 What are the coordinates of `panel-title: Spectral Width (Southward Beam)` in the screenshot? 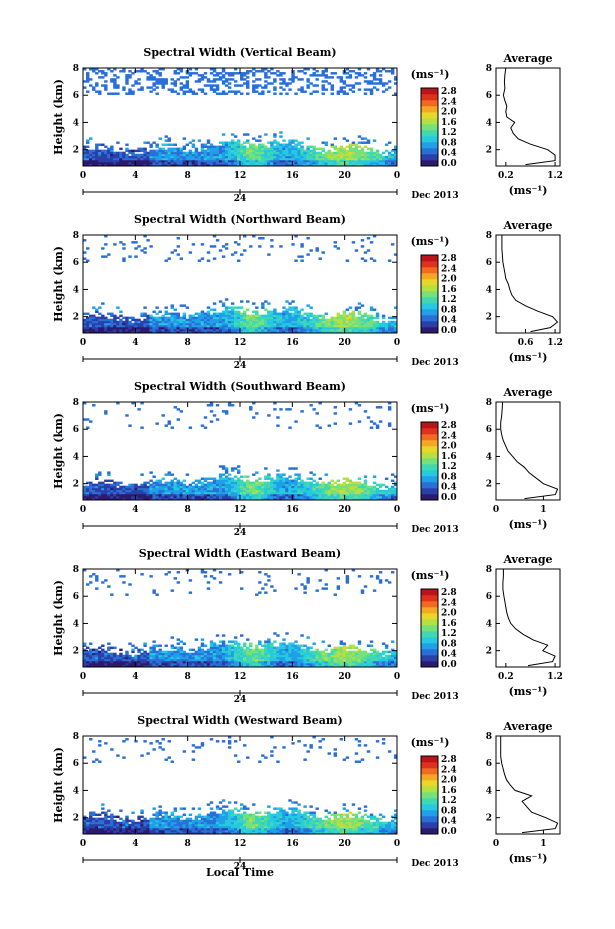 It's located at (240, 386).